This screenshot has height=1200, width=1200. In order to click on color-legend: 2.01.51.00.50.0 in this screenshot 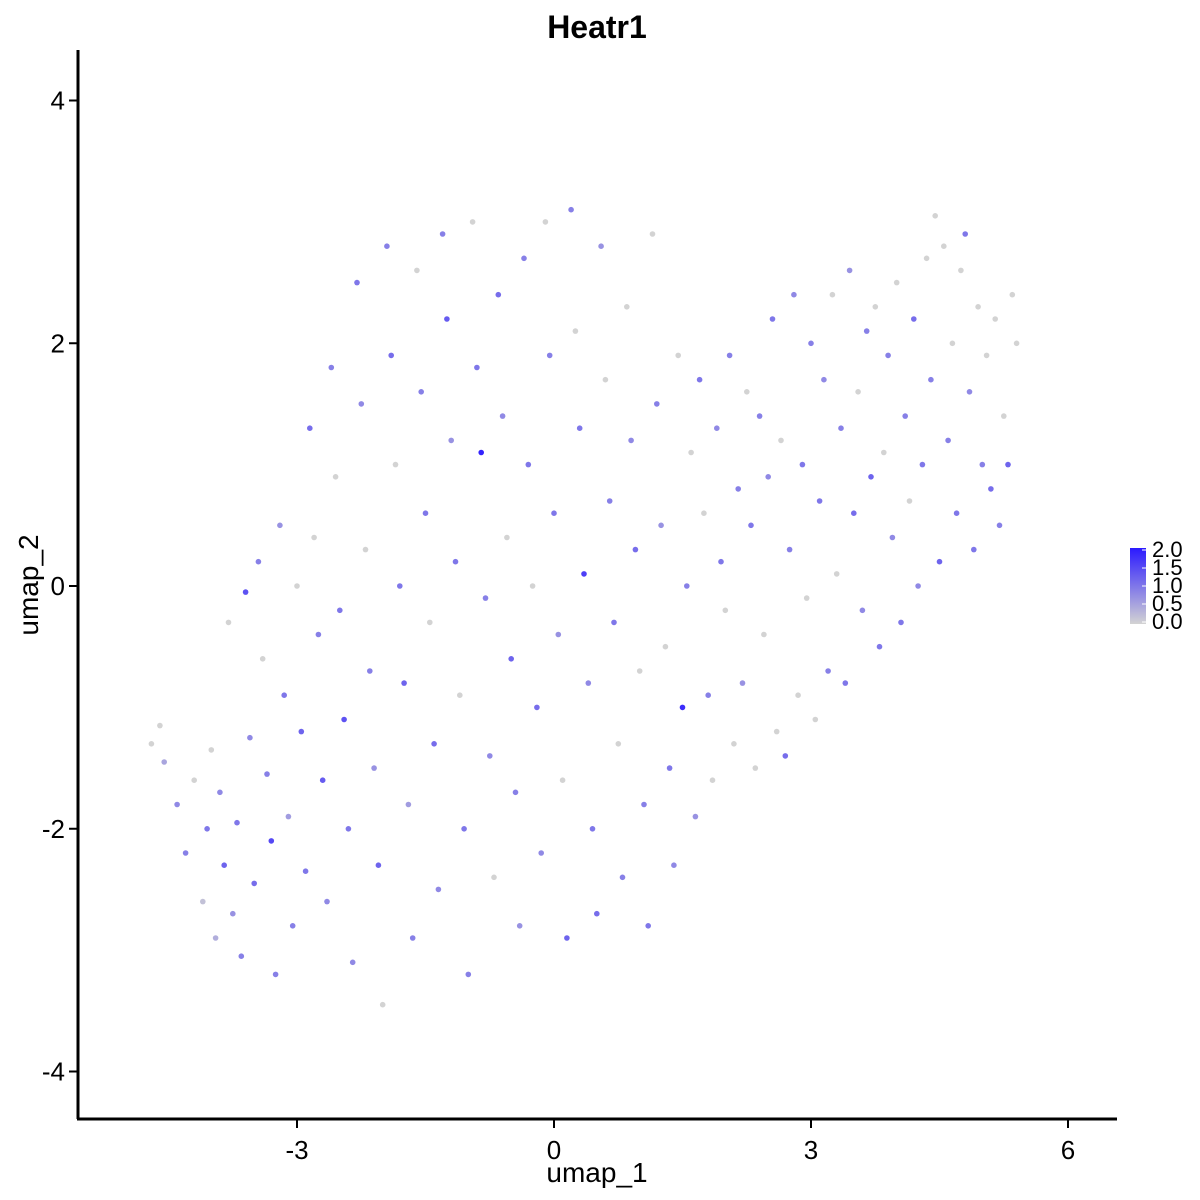, I will do `click(1156, 585)`.